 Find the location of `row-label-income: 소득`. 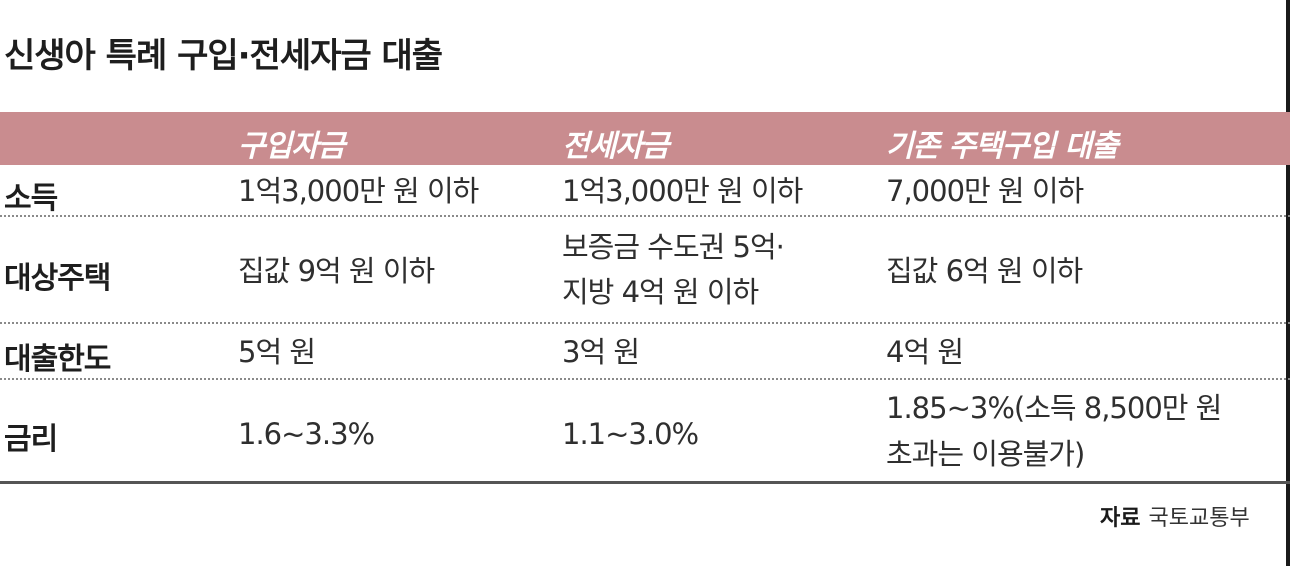

row-label-income: 소득 is located at coordinates (31, 198).